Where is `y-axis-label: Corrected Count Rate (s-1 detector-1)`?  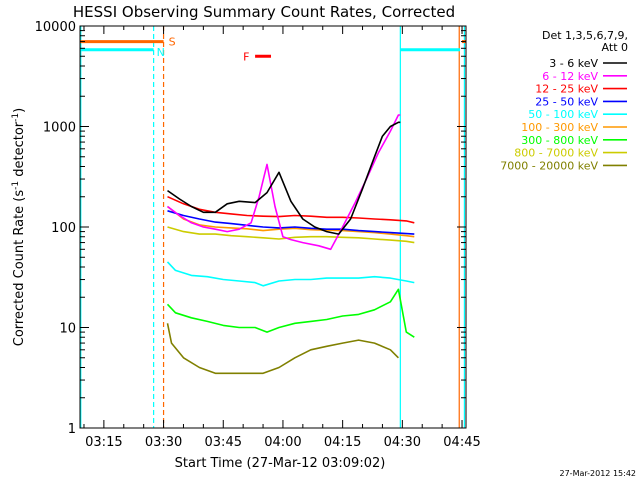
y-axis-label: Corrected Count Rate (s-1 detector-1) is located at coordinates (19, 227).